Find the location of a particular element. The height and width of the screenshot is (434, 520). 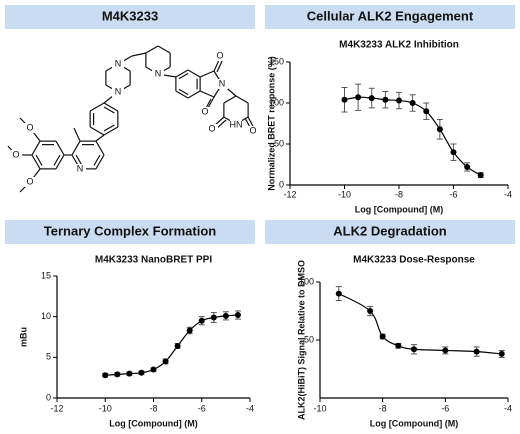

y-axis-label: mBu is located at coordinates (23, 337).